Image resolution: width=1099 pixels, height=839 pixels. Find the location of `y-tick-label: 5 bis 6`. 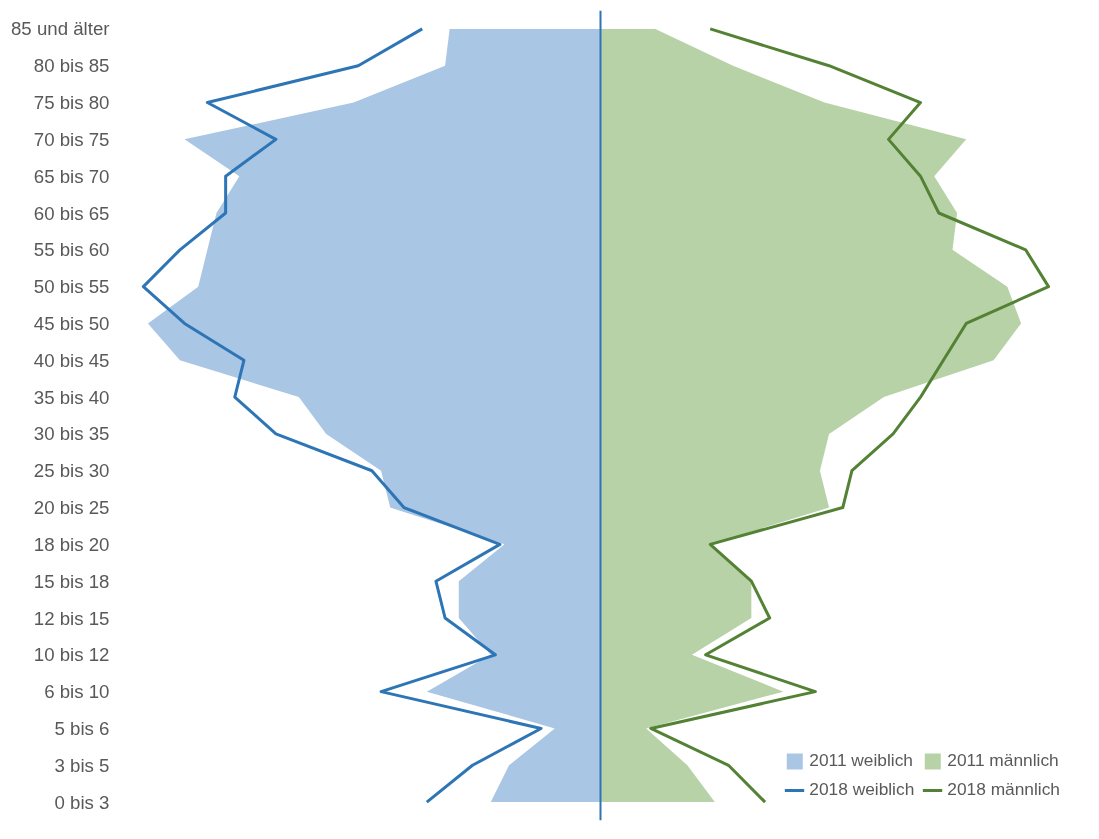

y-tick-label: 5 bis 6 is located at coordinates (82, 728).